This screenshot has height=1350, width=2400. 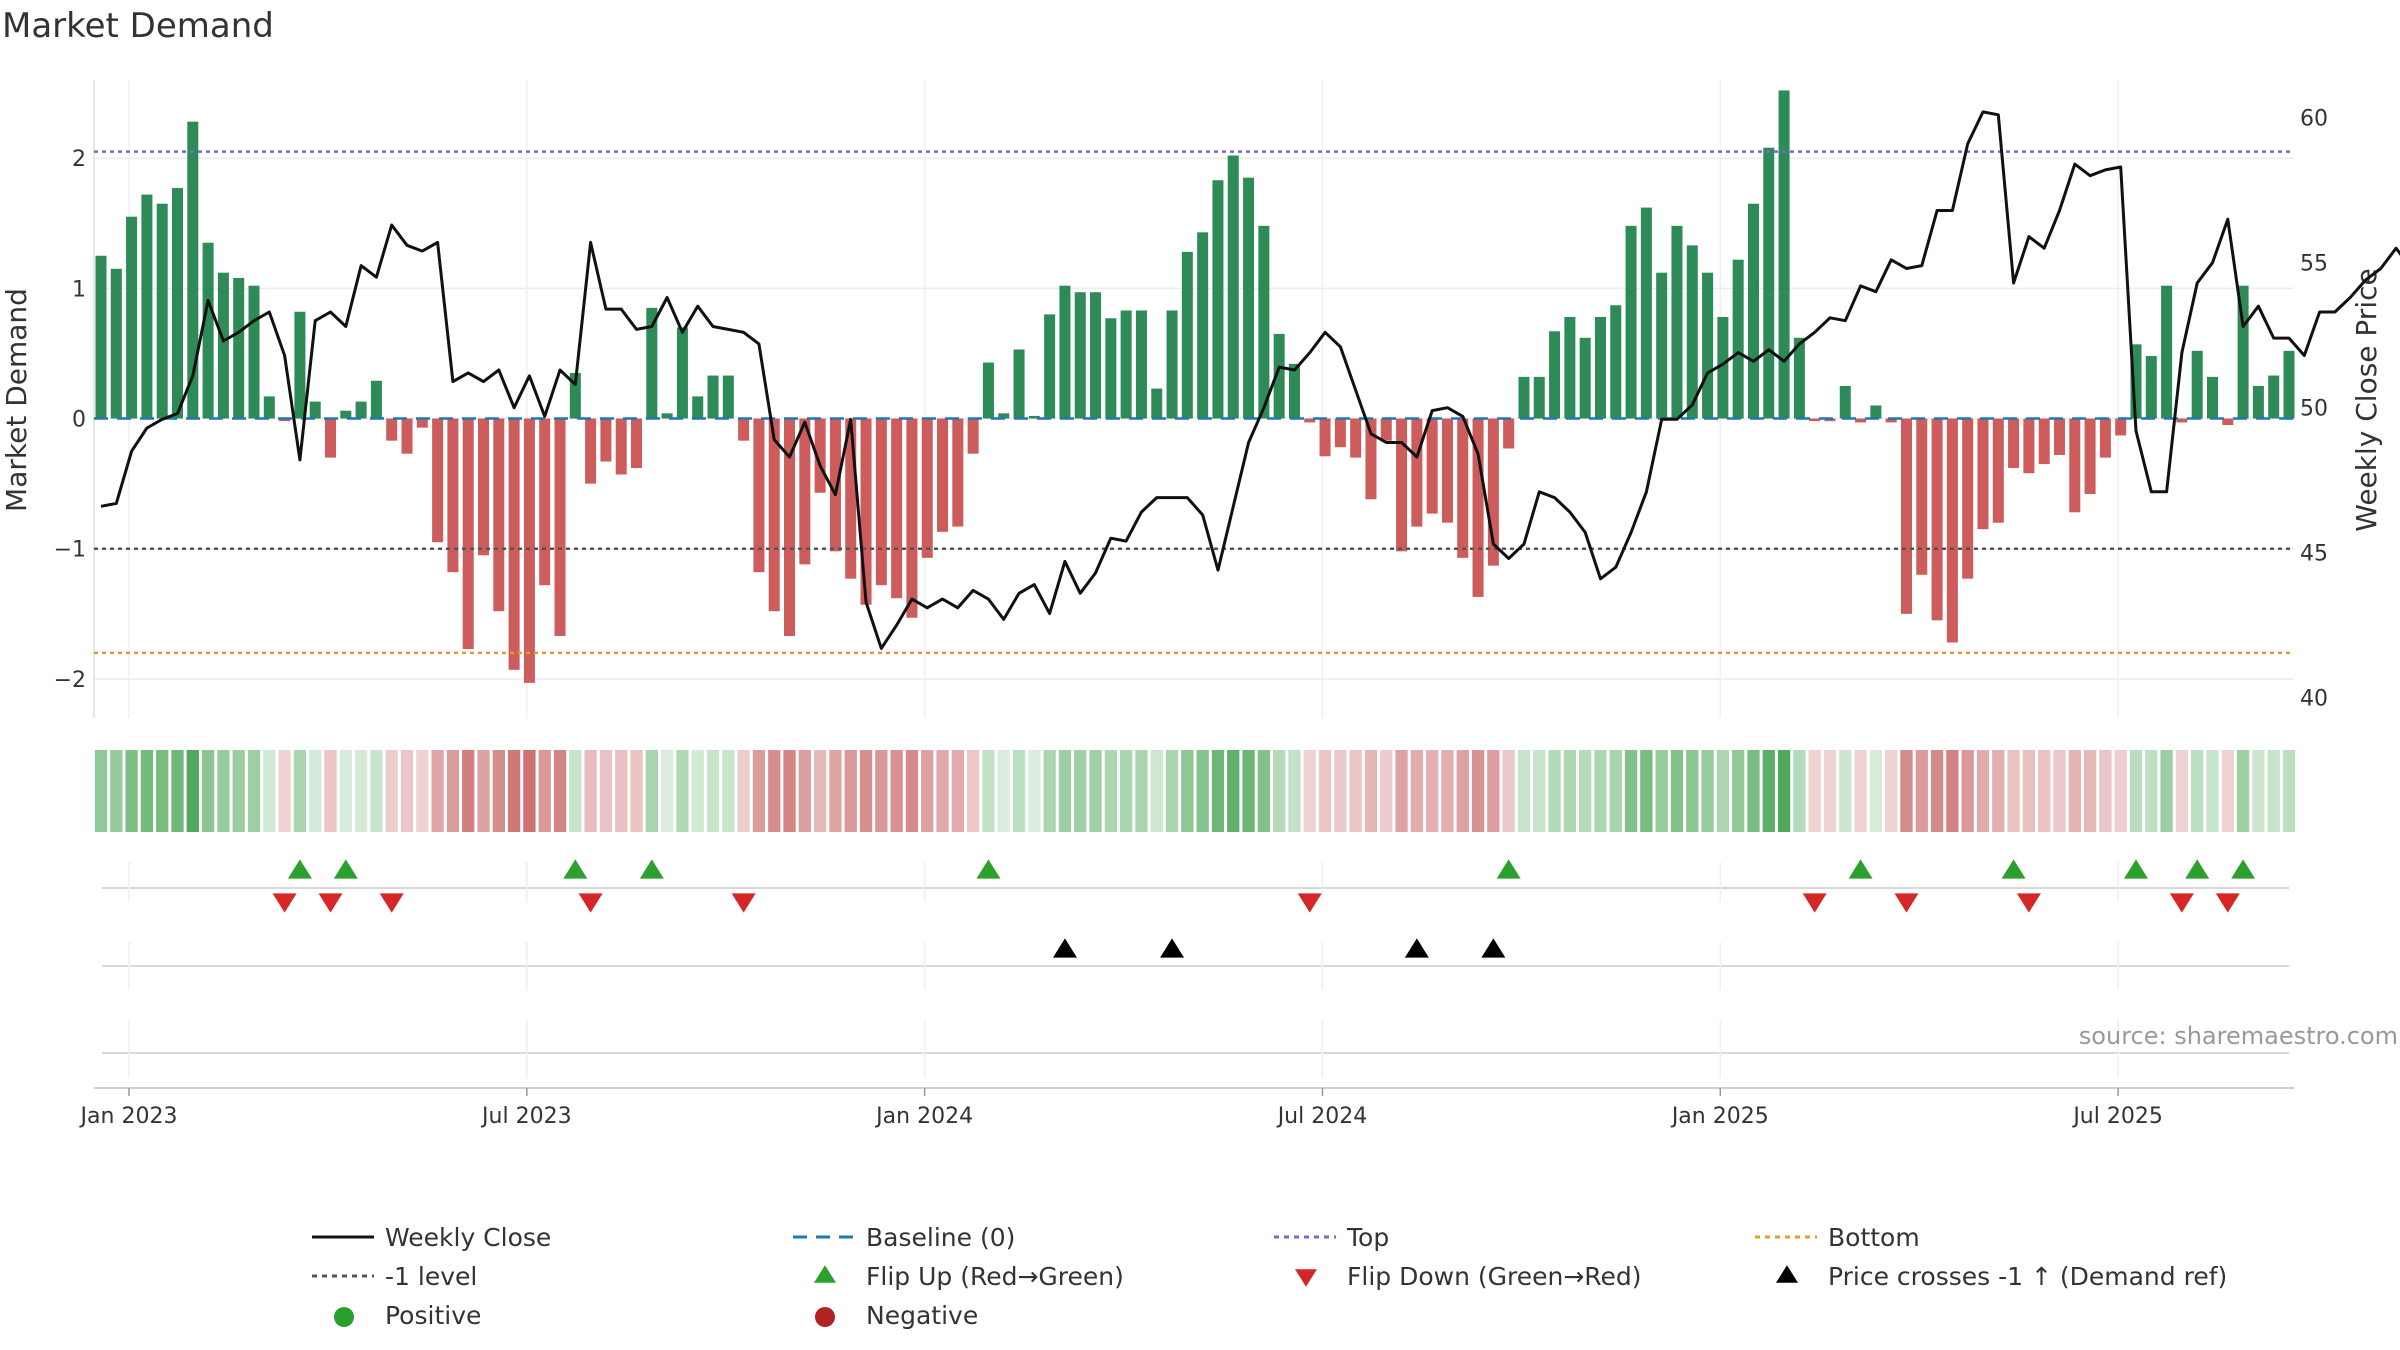 What do you see at coordinates (468, 1237) in the screenshot?
I see `legend-label: Weekly Close` at bounding box center [468, 1237].